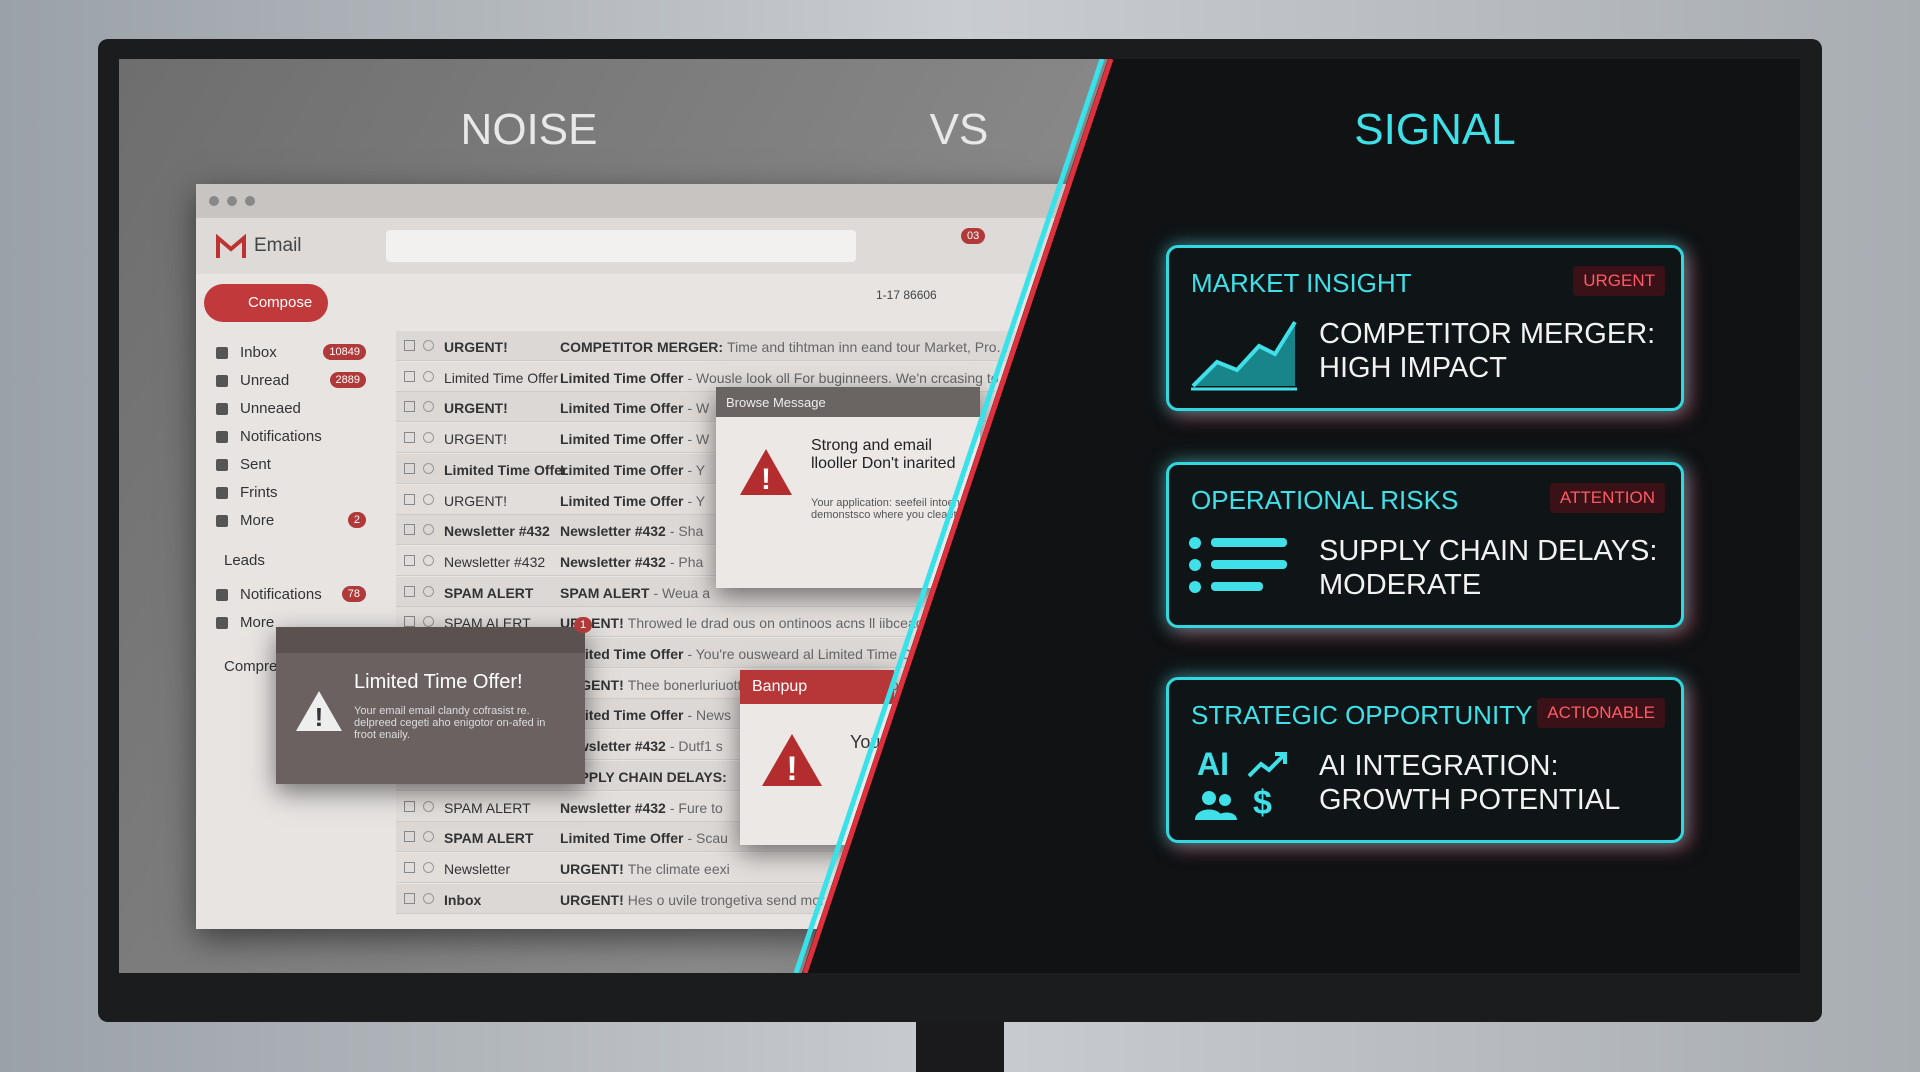 Image resolution: width=1920 pixels, height=1072 pixels. Describe the element at coordinates (257, 520) in the screenshot. I see `sidebar-label: More` at that location.